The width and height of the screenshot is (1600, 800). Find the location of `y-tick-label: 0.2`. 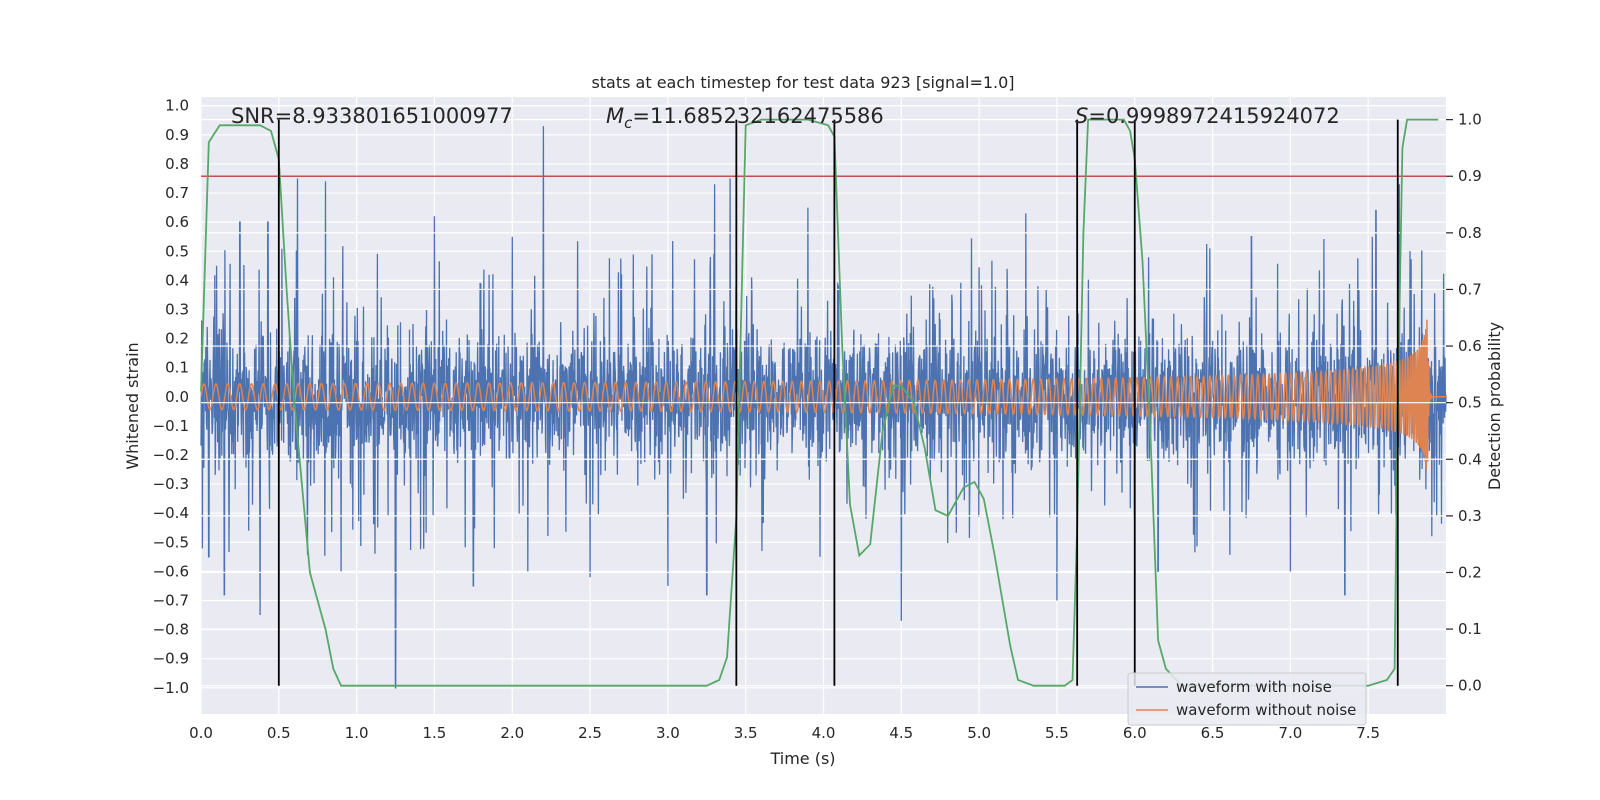

y-tick-label: 0.2 is located at coordinates (177, 339).